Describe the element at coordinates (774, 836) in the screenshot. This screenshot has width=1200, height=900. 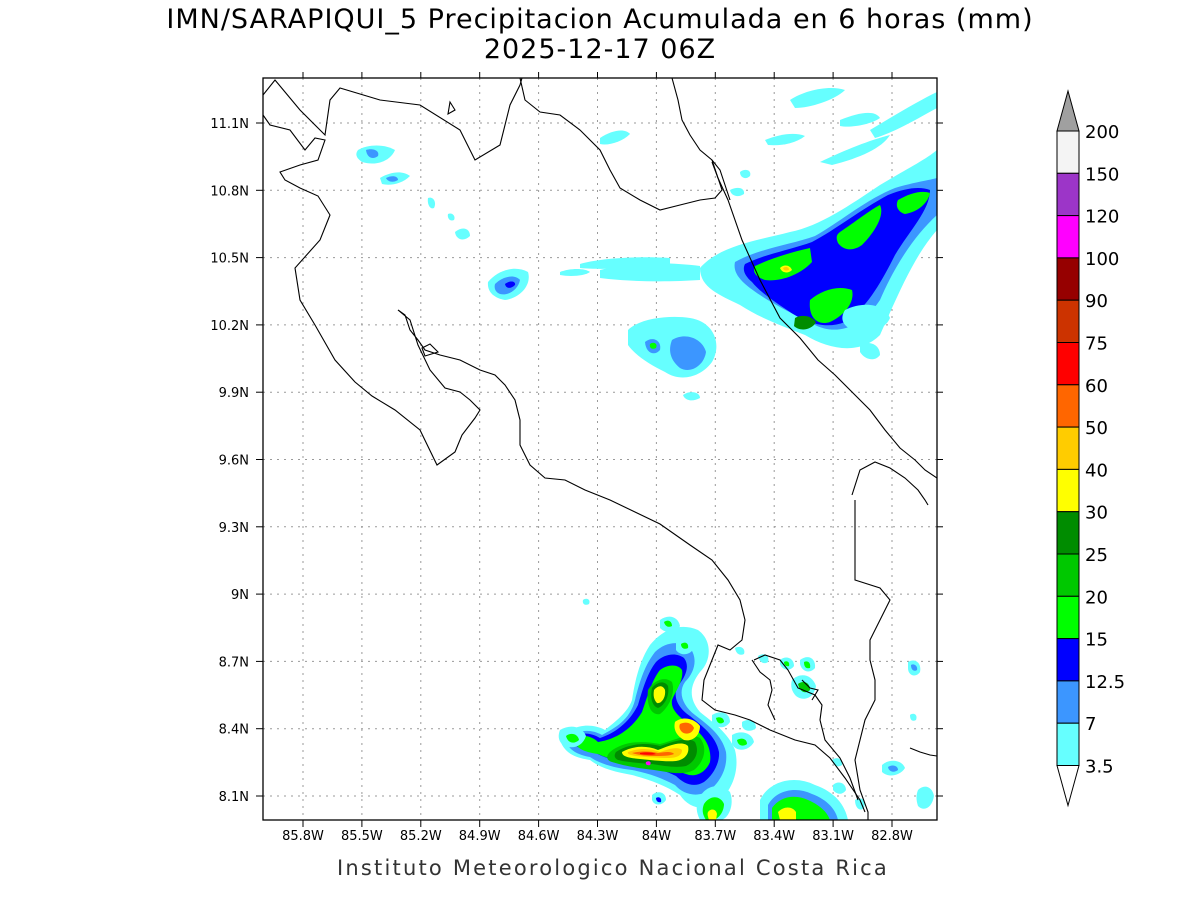
I see `lon-tick-label: 83.4W` at that location.